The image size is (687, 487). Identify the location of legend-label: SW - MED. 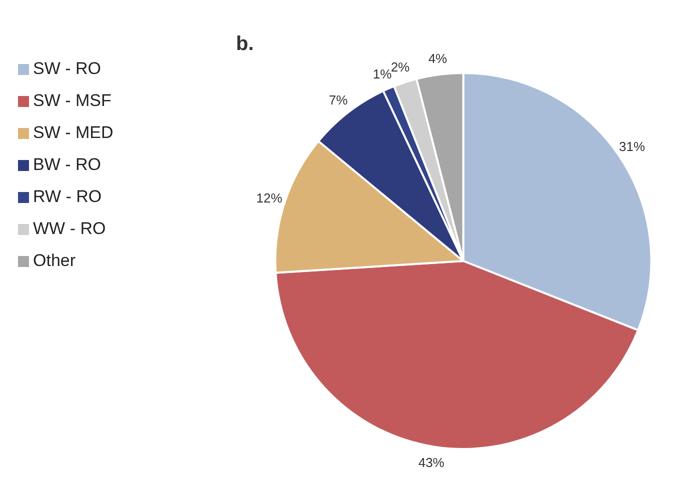
(73, 132).